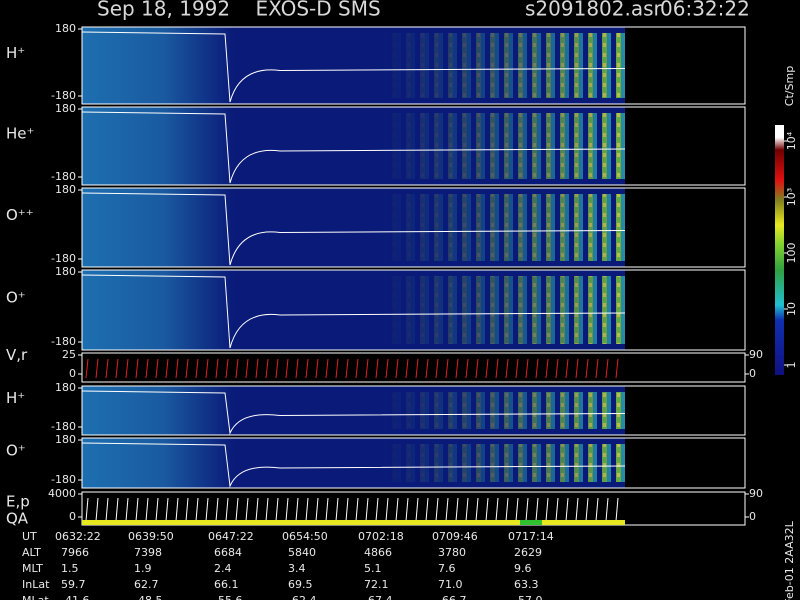 This screenshot has height=600, width=800. Describe the element at coordinates (376, 584) in the screenshot. I see `footer-value: 72.1` at that location.